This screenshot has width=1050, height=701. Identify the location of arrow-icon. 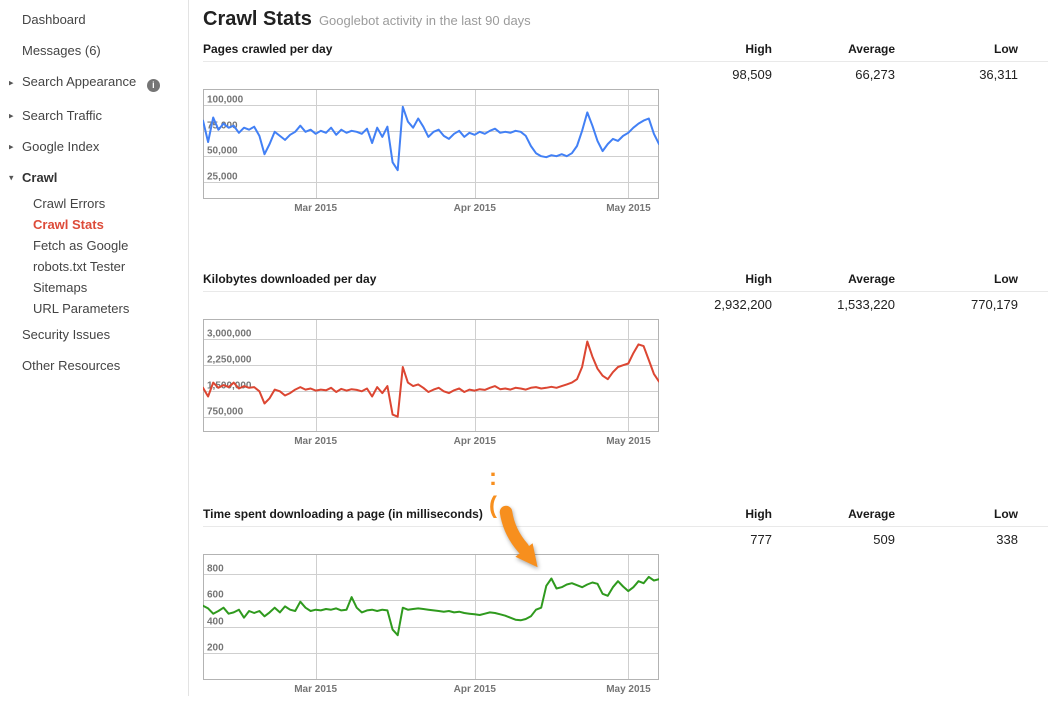
(518, 536).